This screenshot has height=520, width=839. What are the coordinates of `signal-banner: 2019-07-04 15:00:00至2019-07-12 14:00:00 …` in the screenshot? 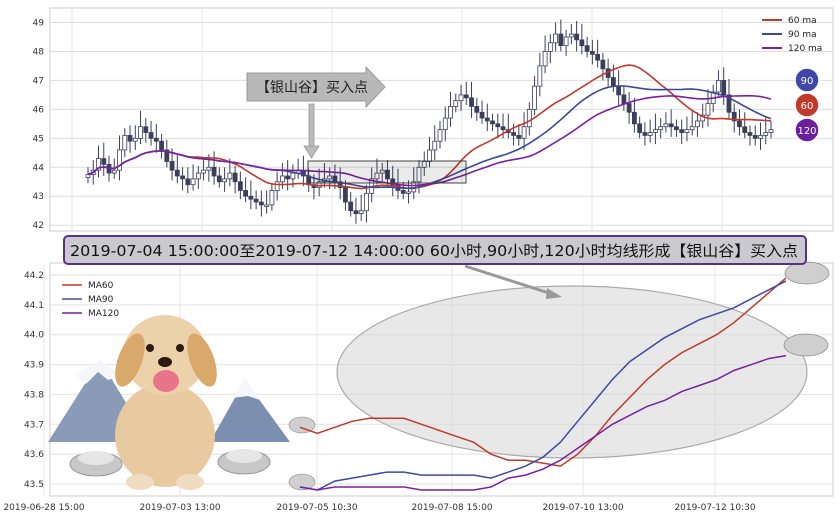 It's located at (435, 250).